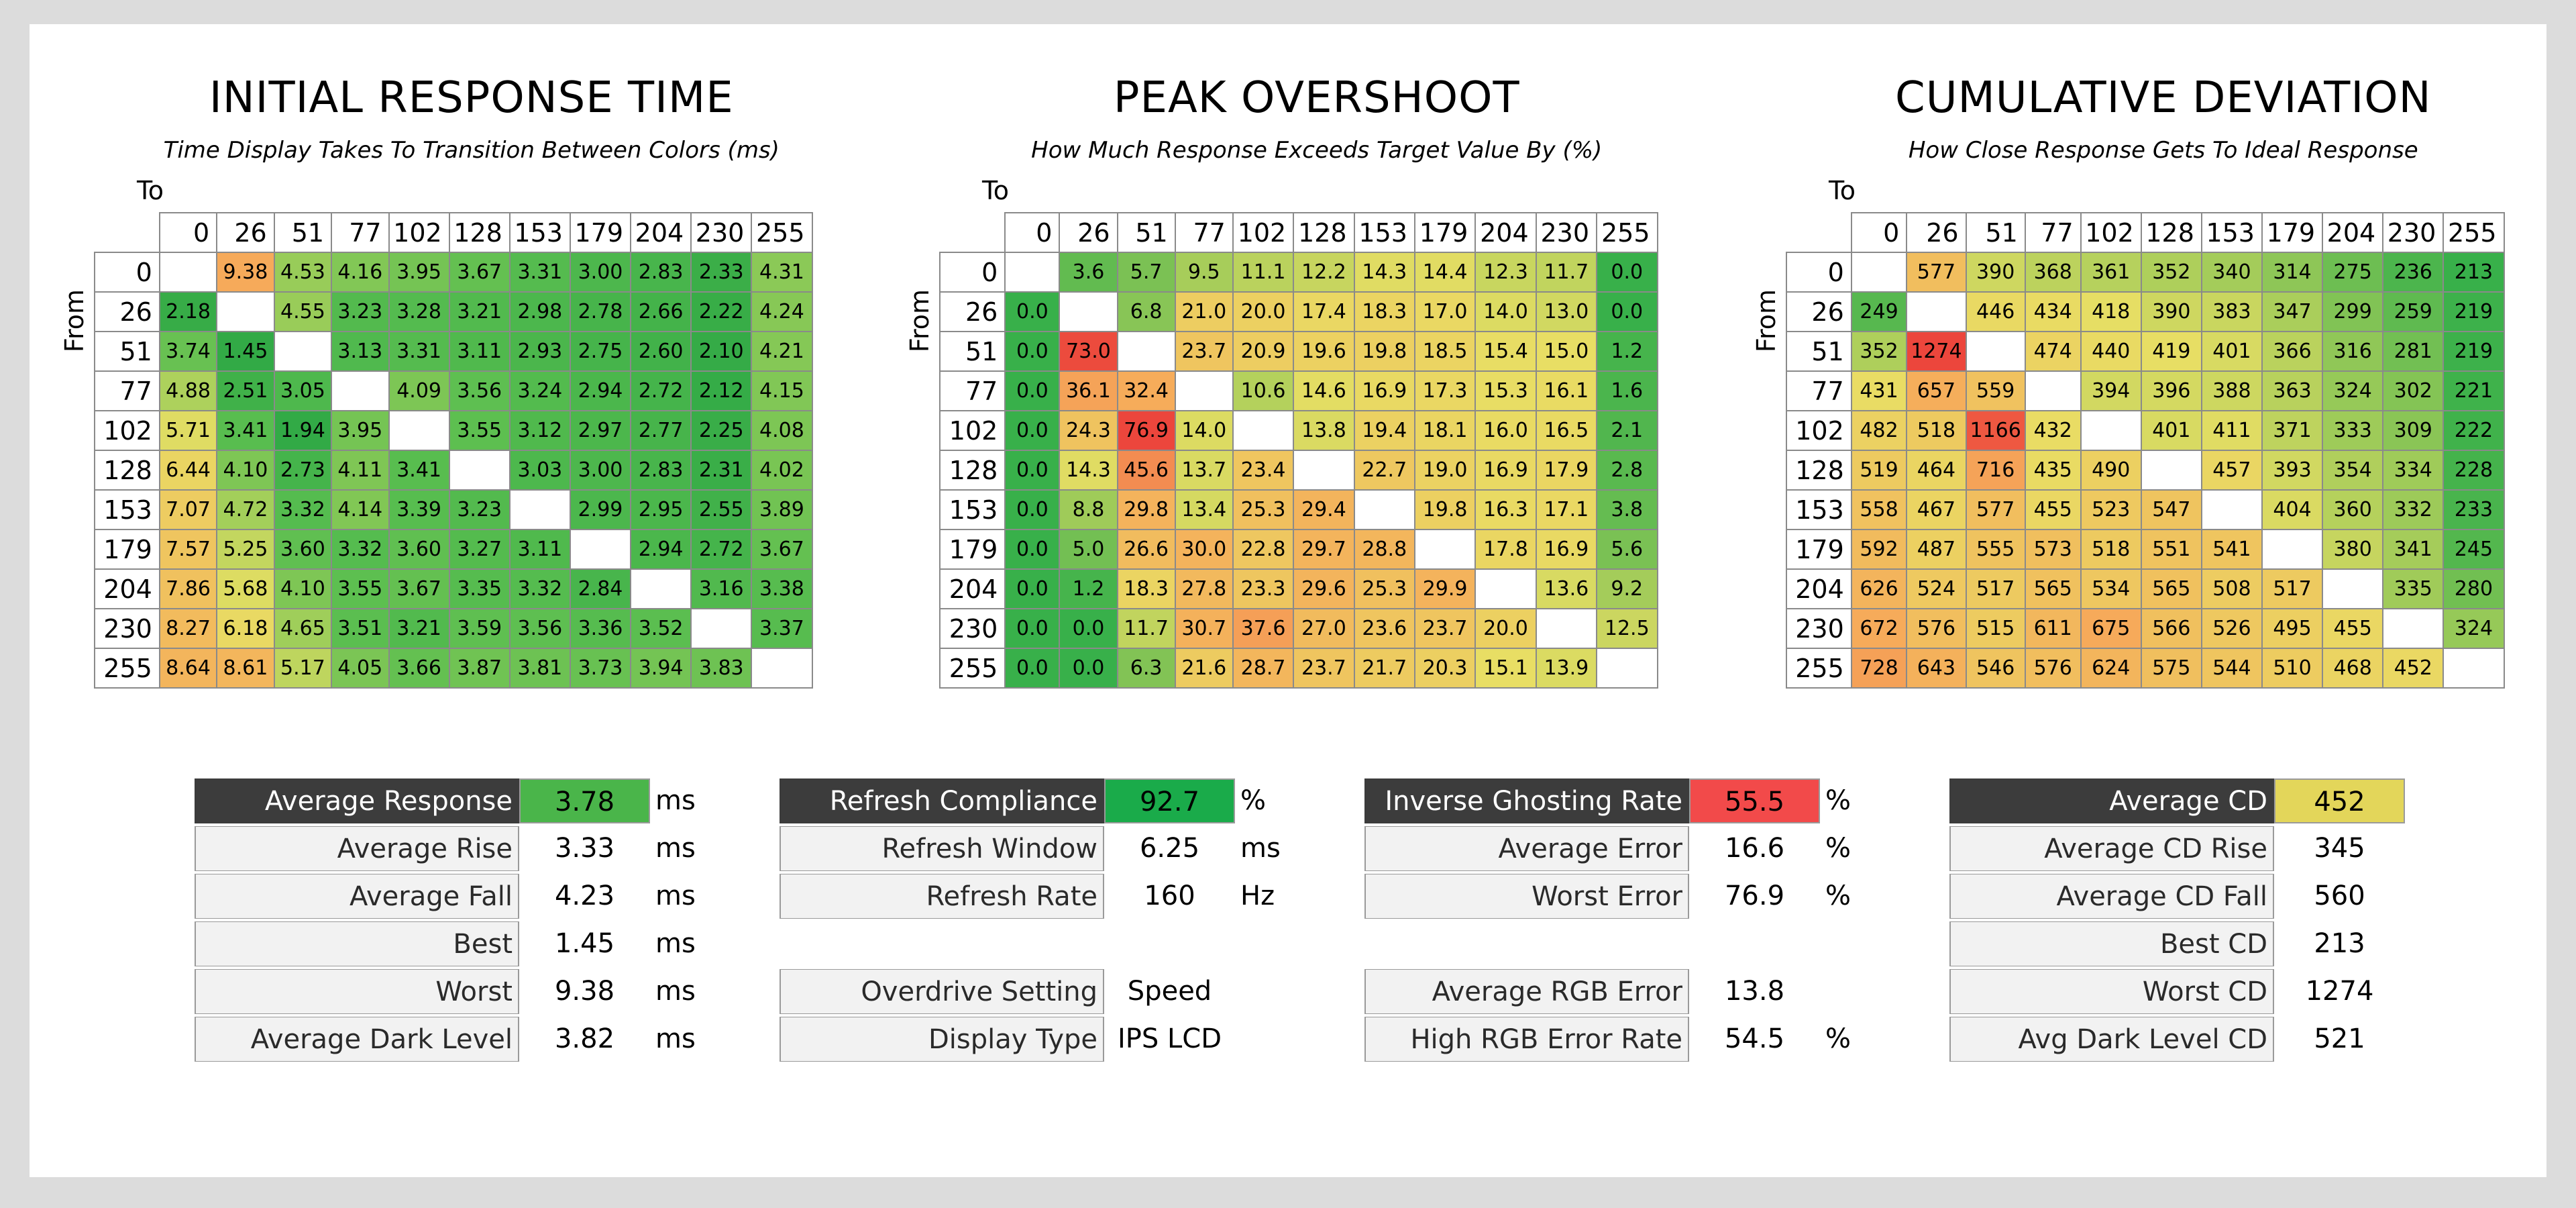 The image size is (2576, 1208). I want to click on stat-row: Best 1.45 ms, so click(448, 944).